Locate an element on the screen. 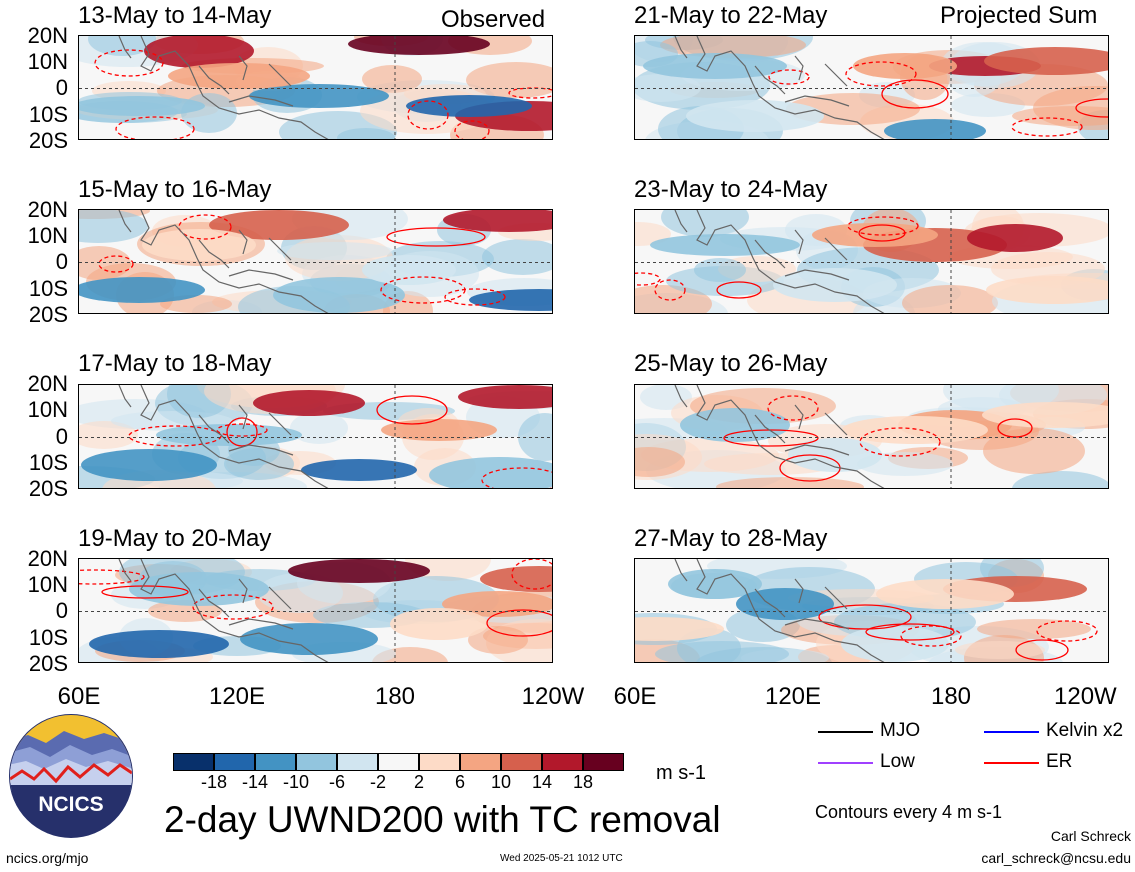 The image size is (1135, 872). legend-label-kelvin: Kelvin x2 is located at coordinates (1085, 730).